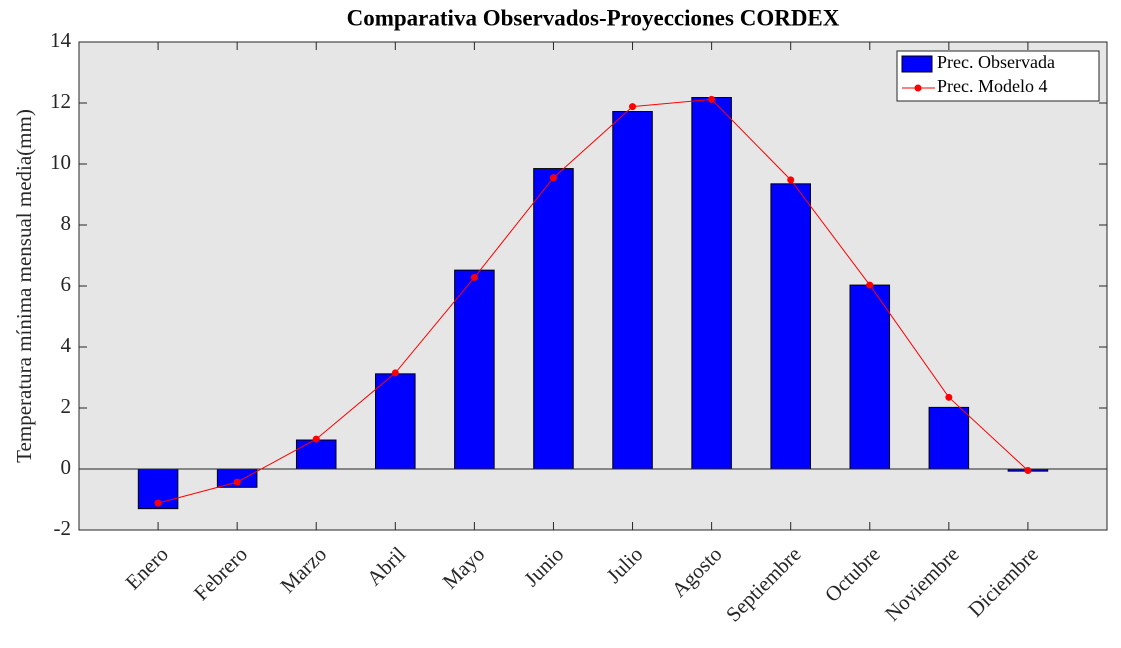 Image resolution: width=1121 pixels, height=648 pixels. I want to click on y-tick-label: 14, so click(61, 40).